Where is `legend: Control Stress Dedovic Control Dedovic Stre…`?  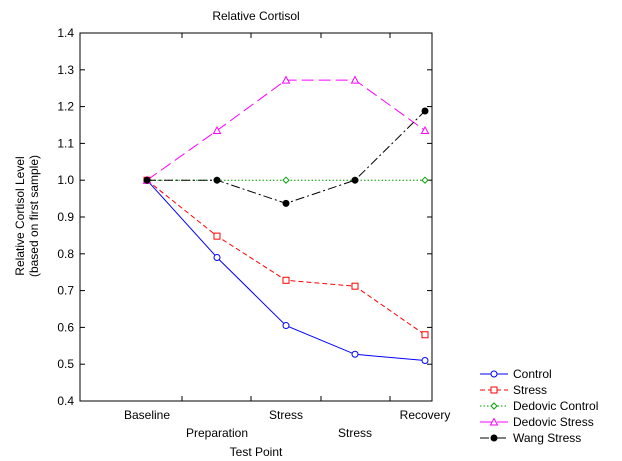
legend: Control Stress Dedovic Control Dedovic Stre… is located at coordinates (539, 406).